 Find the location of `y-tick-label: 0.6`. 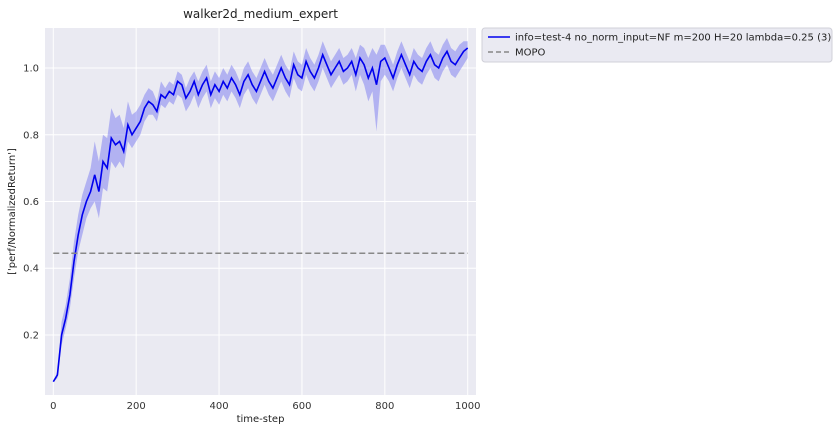

y-tick-label: 0.6 is located at coordinates (31, 202).